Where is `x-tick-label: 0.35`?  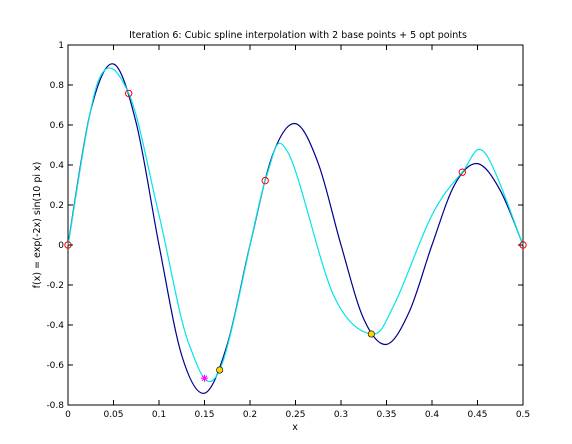
x-tick-label: 0.35 is located at coordinates (386, 415).